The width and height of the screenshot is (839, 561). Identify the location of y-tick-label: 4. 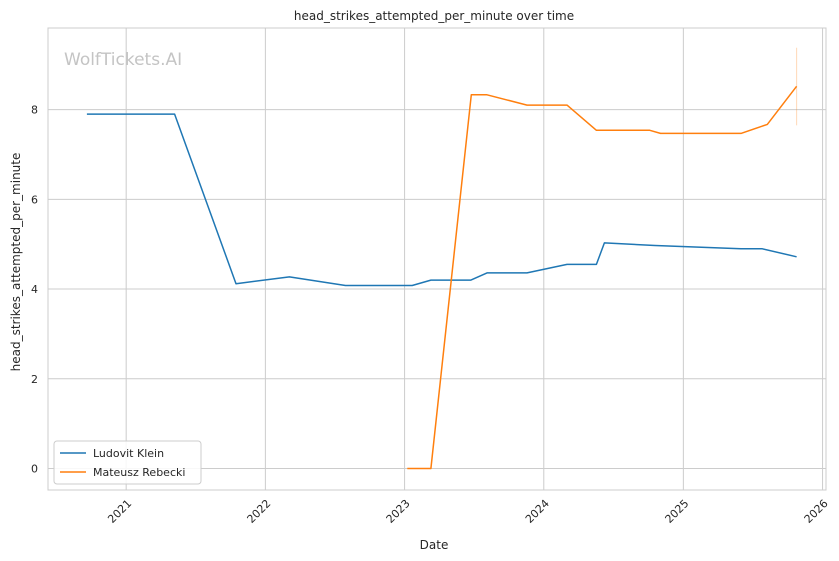
(34, 289).